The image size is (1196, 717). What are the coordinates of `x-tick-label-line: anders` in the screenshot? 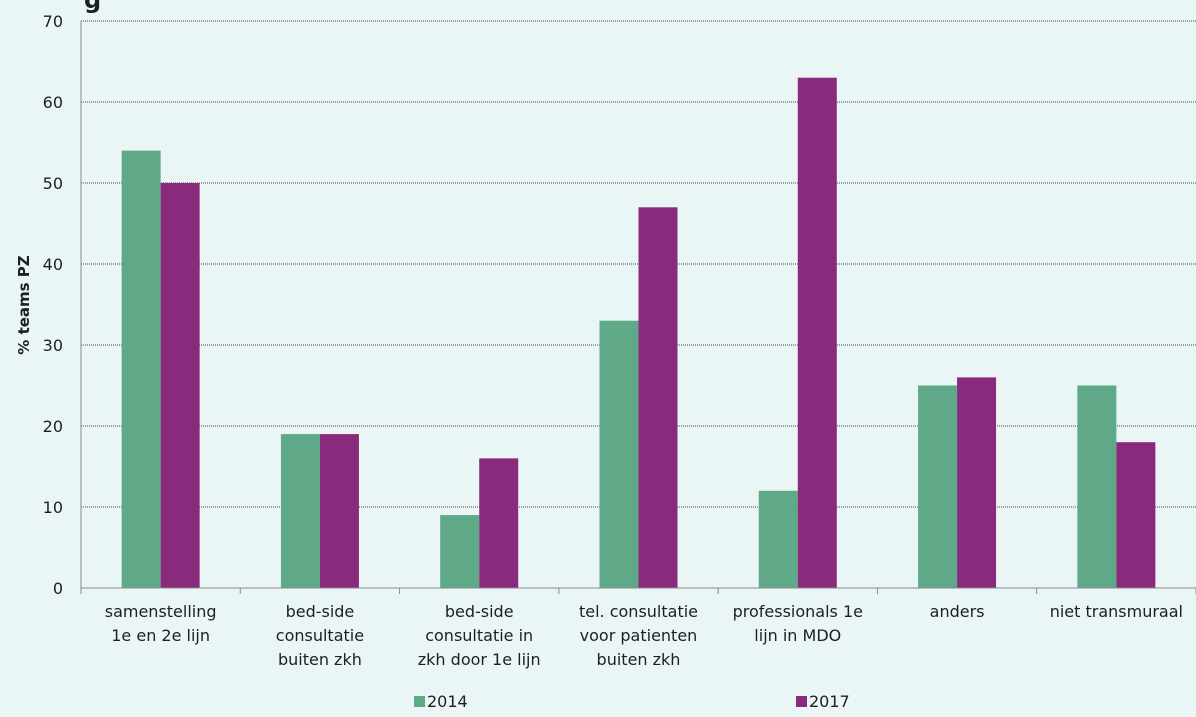 It's located at (957, 611).